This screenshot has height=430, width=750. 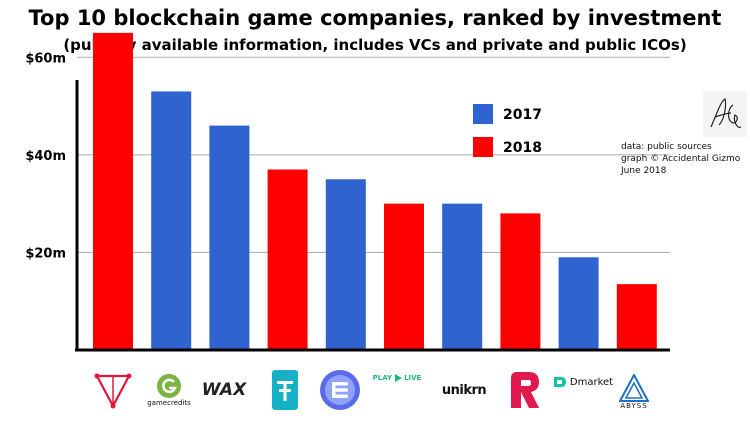 I want to click on dmarket-logo: Dmarket, so click(x=583, y=382).